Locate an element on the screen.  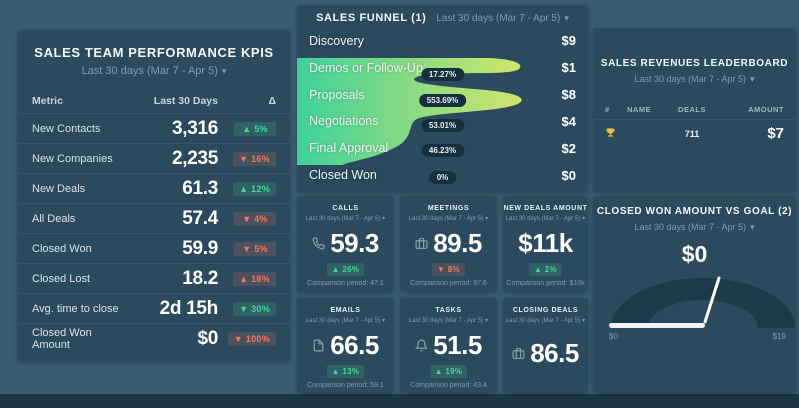
stage-value: $4 is located at coordinates (568, 121).